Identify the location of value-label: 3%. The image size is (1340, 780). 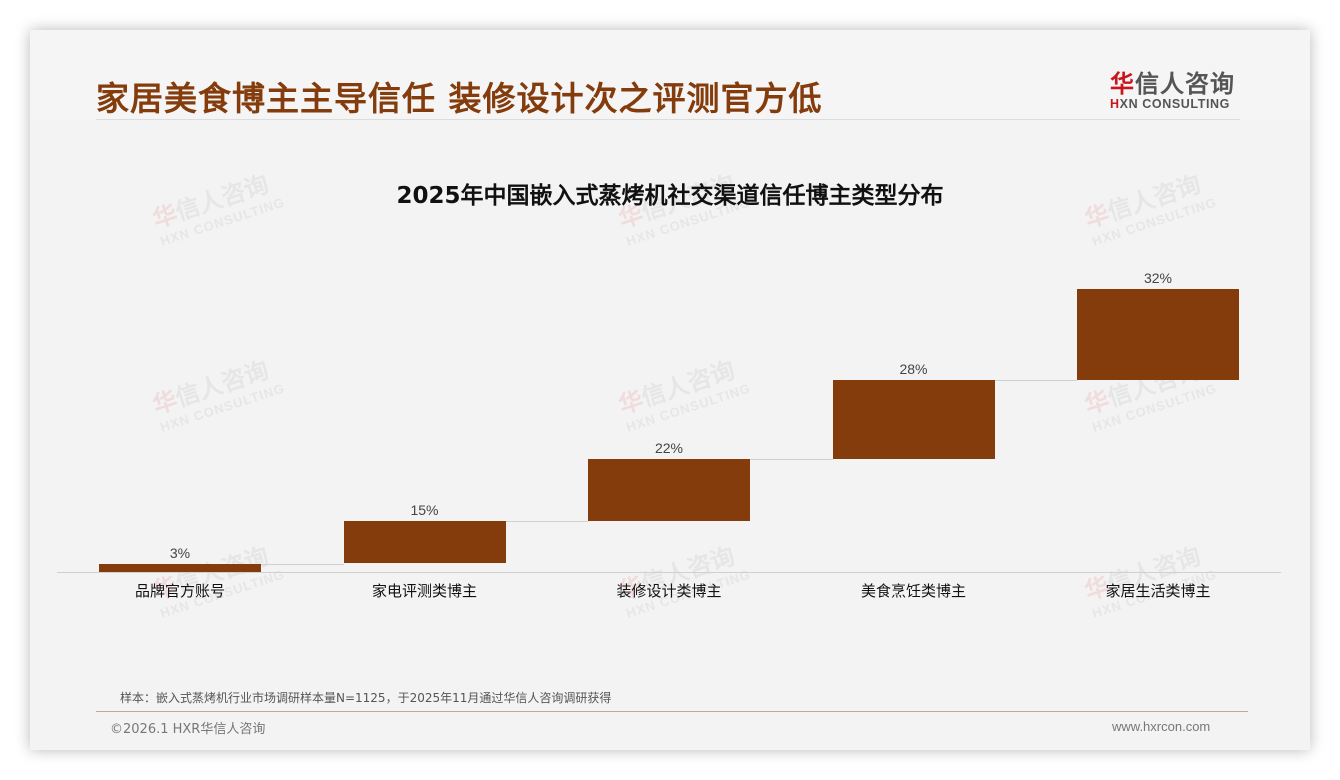
(180, 553).